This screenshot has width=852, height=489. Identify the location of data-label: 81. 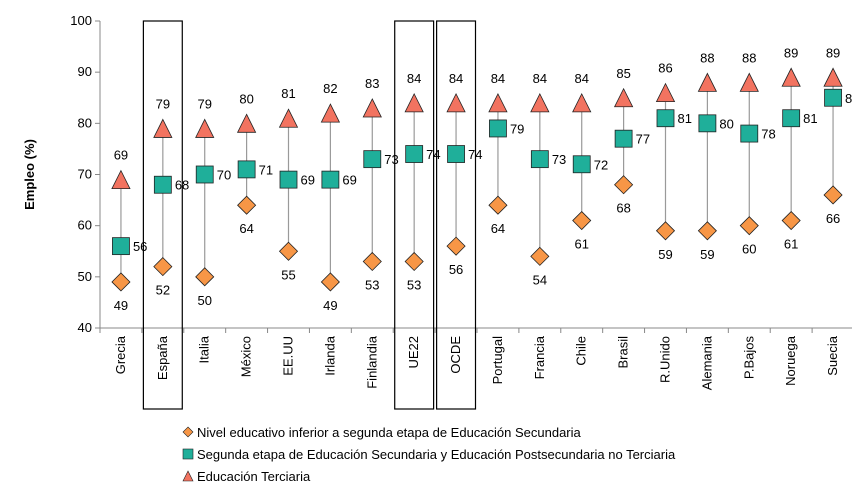
(685, 118).